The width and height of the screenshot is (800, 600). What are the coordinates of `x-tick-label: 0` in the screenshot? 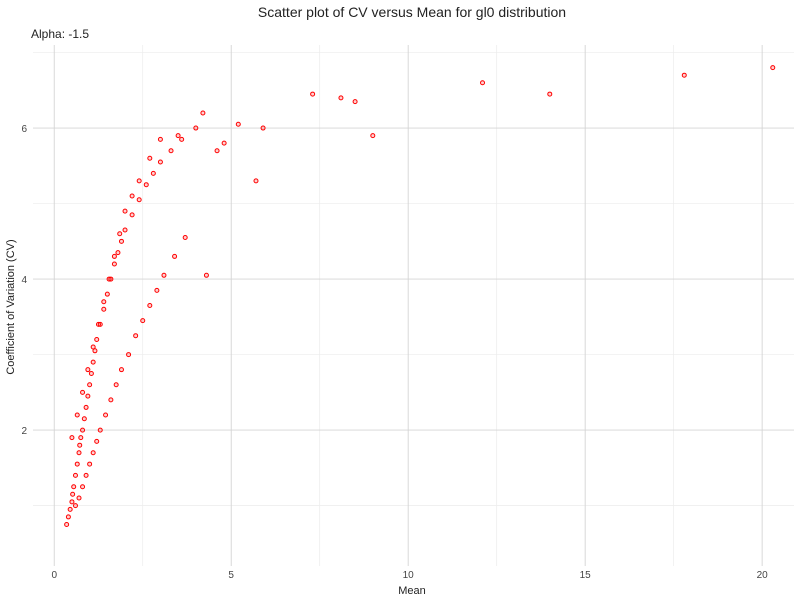 It's located at (54, 575).